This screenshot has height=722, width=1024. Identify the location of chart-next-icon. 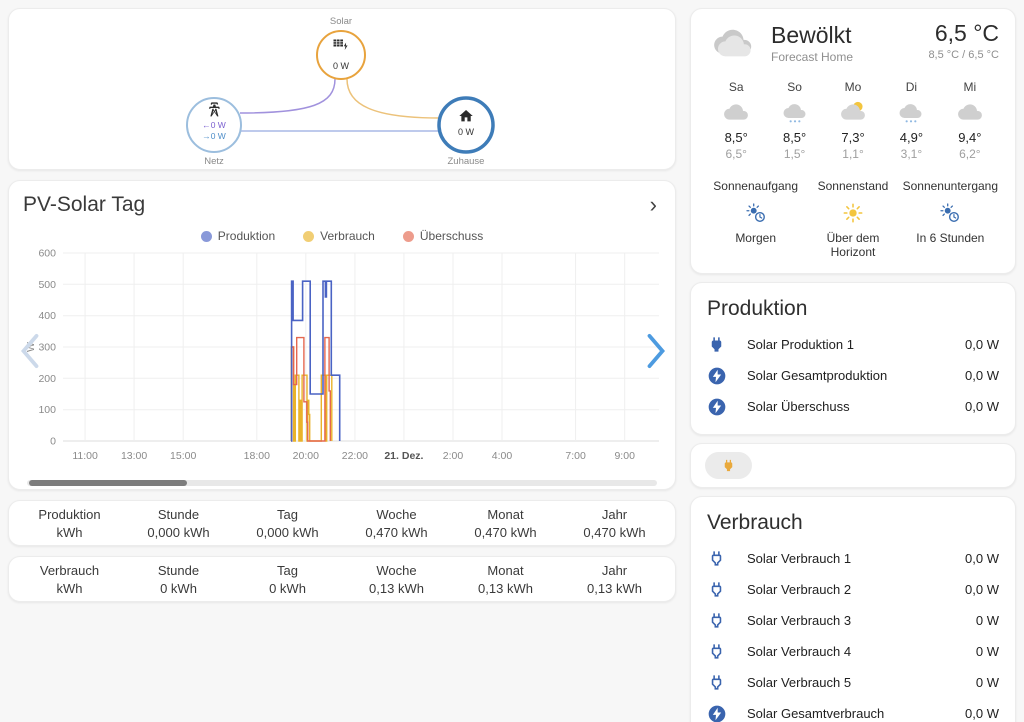
(656, 351).